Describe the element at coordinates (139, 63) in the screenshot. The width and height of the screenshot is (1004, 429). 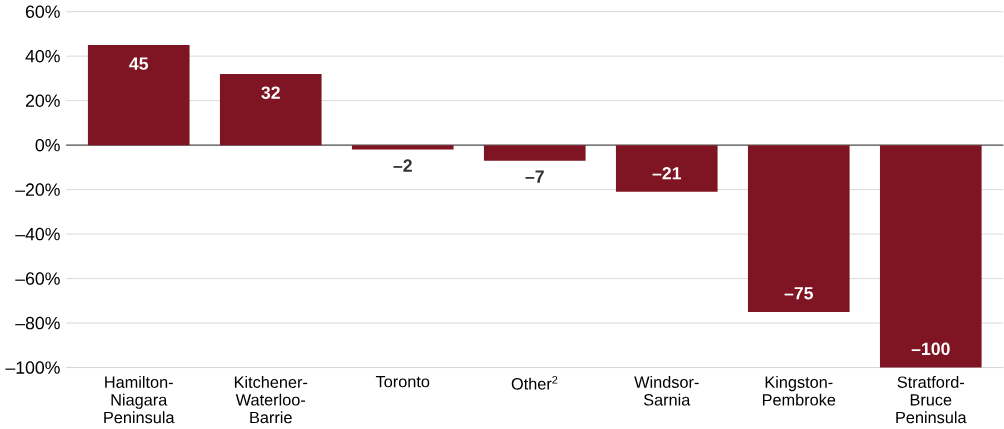
I see `data-label: 45` at that location.